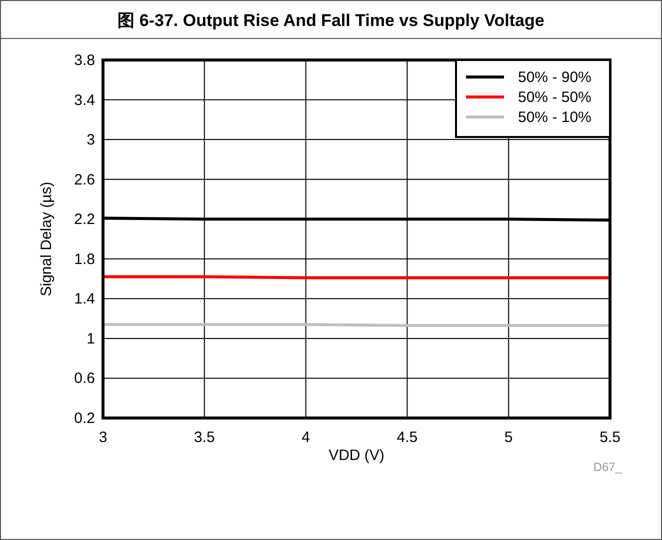 The height and width of the screenshot is (540, 662). I want to click on y-tick-label: 0.2, so click(84, 418).